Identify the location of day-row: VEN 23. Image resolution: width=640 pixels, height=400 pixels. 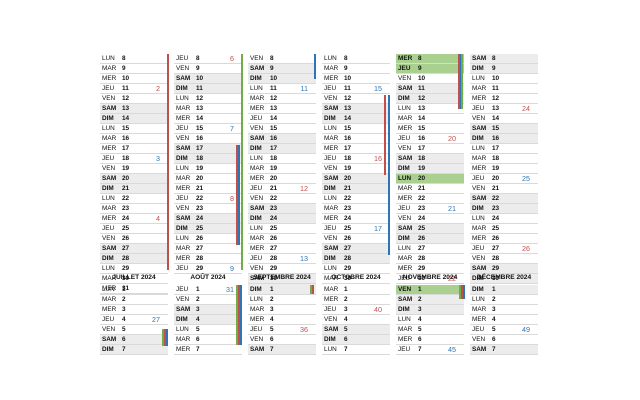
(208, 209).